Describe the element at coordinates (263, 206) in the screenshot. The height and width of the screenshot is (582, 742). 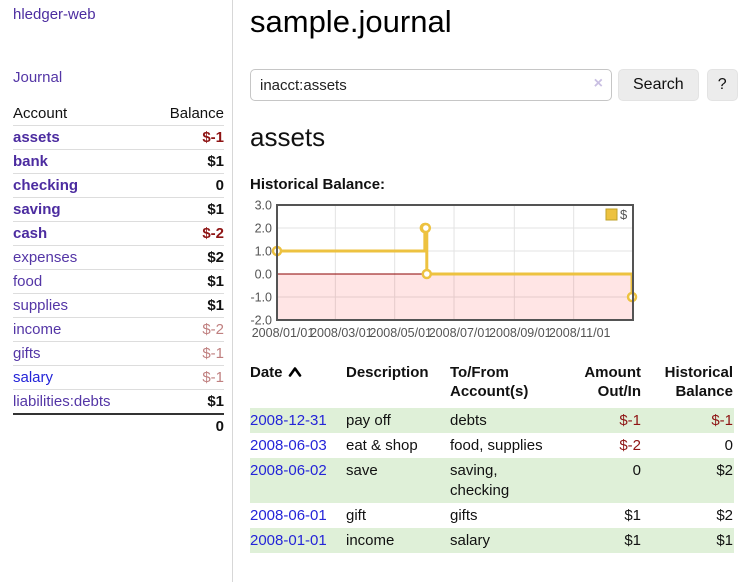
I see `y-axis-tick-label: 3.0` at that location.